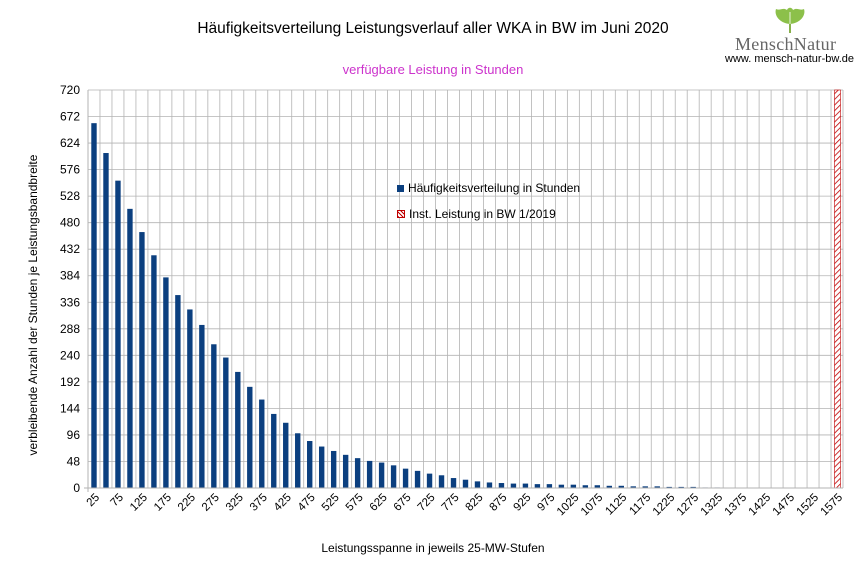  Describe the element at coordinates (433, 69) in the screenshot. I see `chart-subtitle: verfügbare Leistung in Stunden` at that location.